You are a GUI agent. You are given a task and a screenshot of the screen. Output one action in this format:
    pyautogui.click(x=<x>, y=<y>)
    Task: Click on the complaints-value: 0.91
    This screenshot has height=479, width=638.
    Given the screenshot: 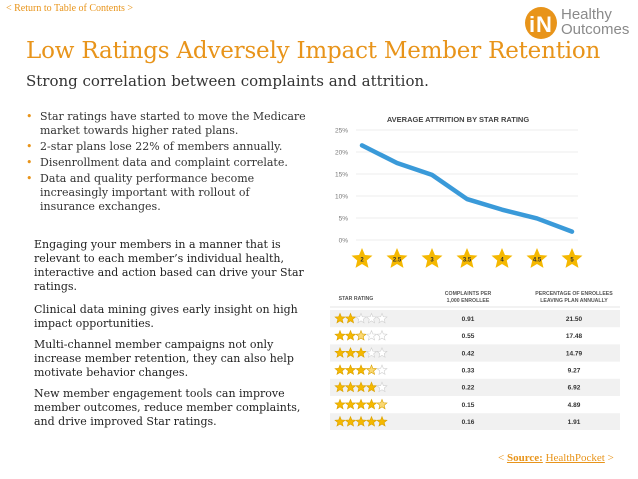 What is the action you would take?
    pyautogui.click(x=468, y=319)
    